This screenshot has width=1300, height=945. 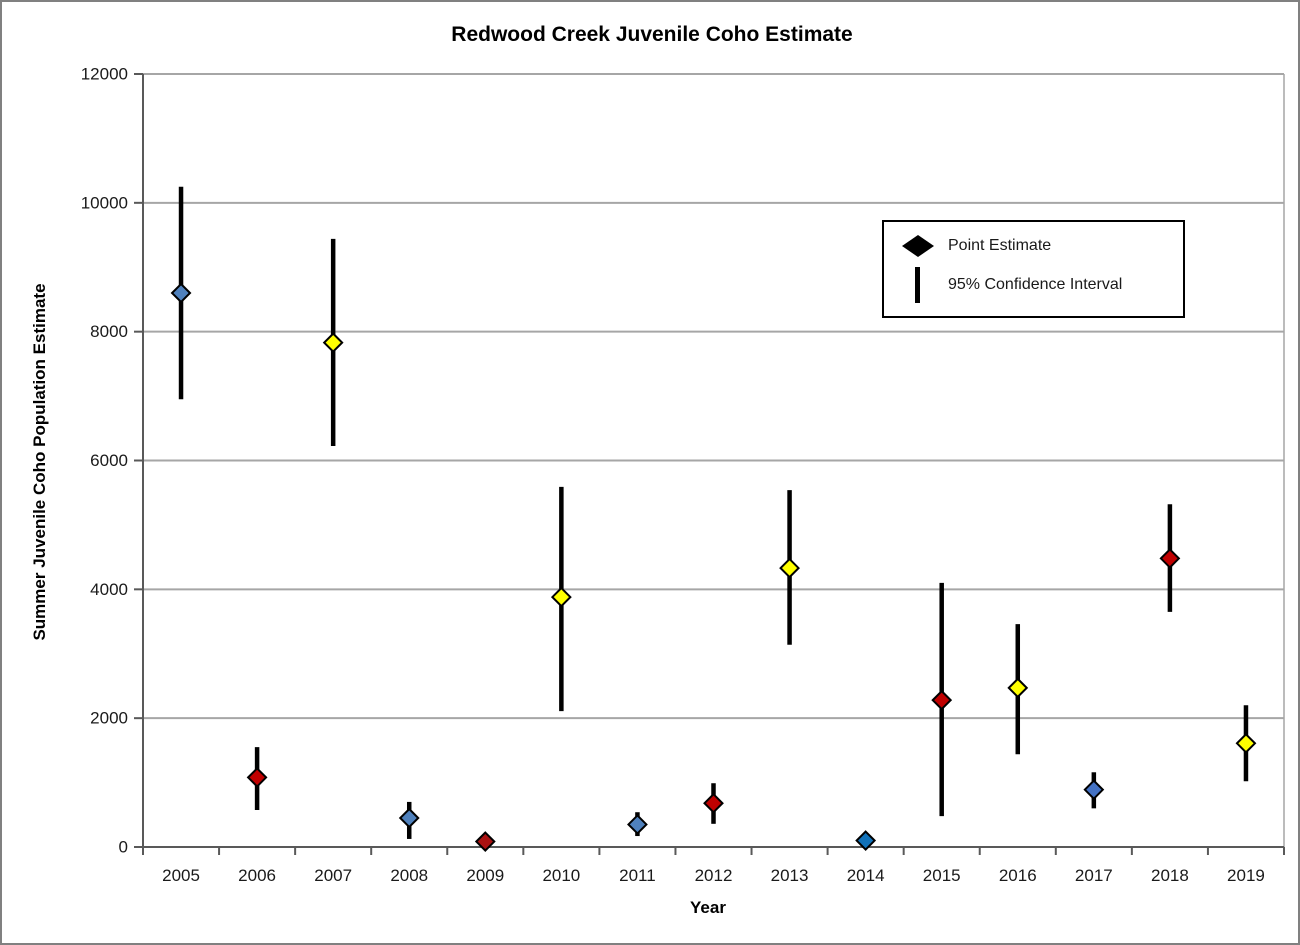 I want to click on data-point-2018, so click(x=1170, y=558).